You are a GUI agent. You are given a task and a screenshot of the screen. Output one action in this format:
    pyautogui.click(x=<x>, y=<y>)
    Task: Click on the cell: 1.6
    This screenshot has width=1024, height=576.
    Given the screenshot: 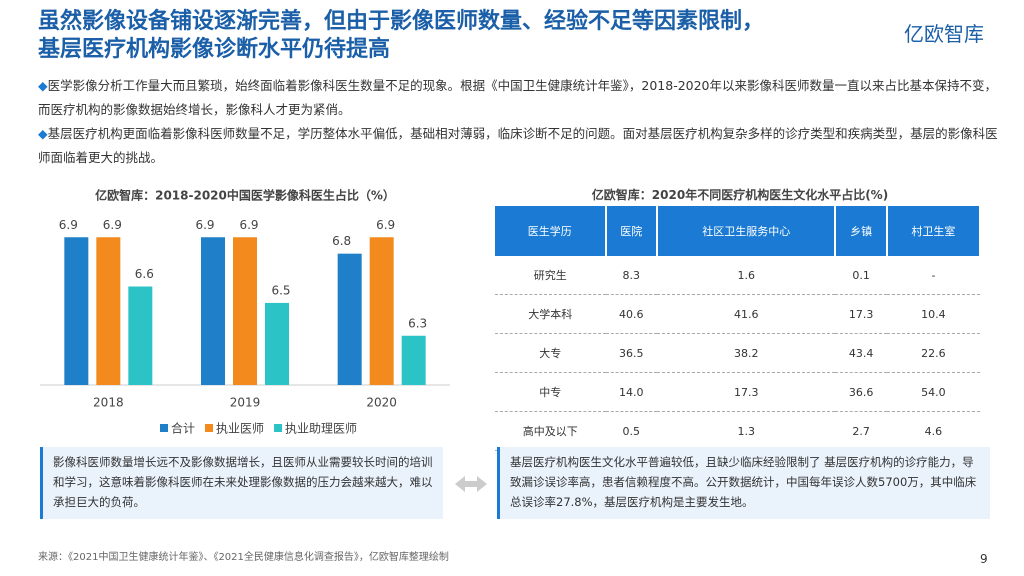 What is the action you would take?
    pyautogui.click(x=746, y=275)
    